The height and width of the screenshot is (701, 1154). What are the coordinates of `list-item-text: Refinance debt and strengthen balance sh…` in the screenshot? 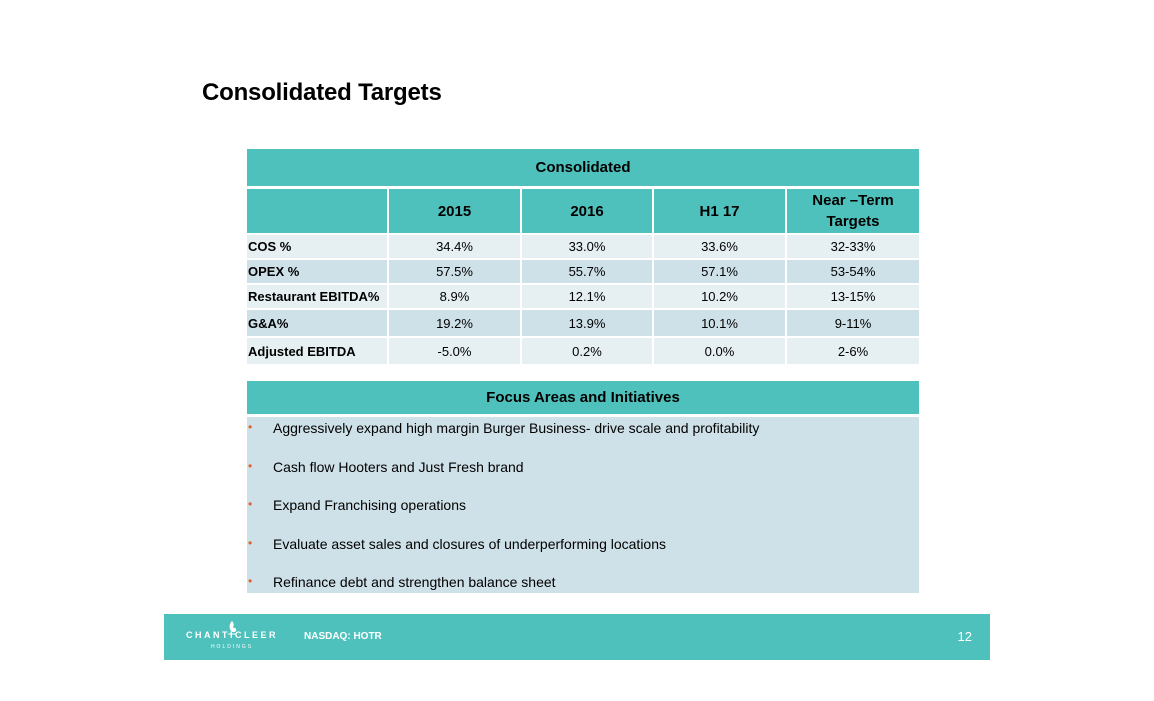 It's located at (414, 582).